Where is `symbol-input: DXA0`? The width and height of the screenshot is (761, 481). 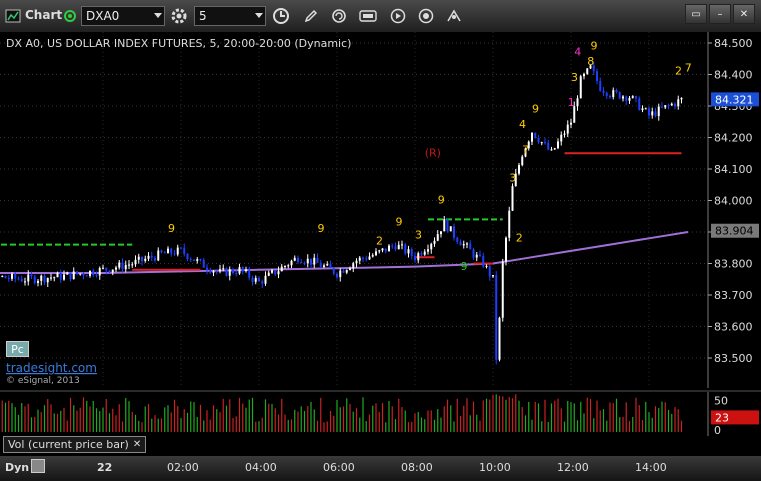
symbol-input: DXA0 is located at coordinates (123, 16).